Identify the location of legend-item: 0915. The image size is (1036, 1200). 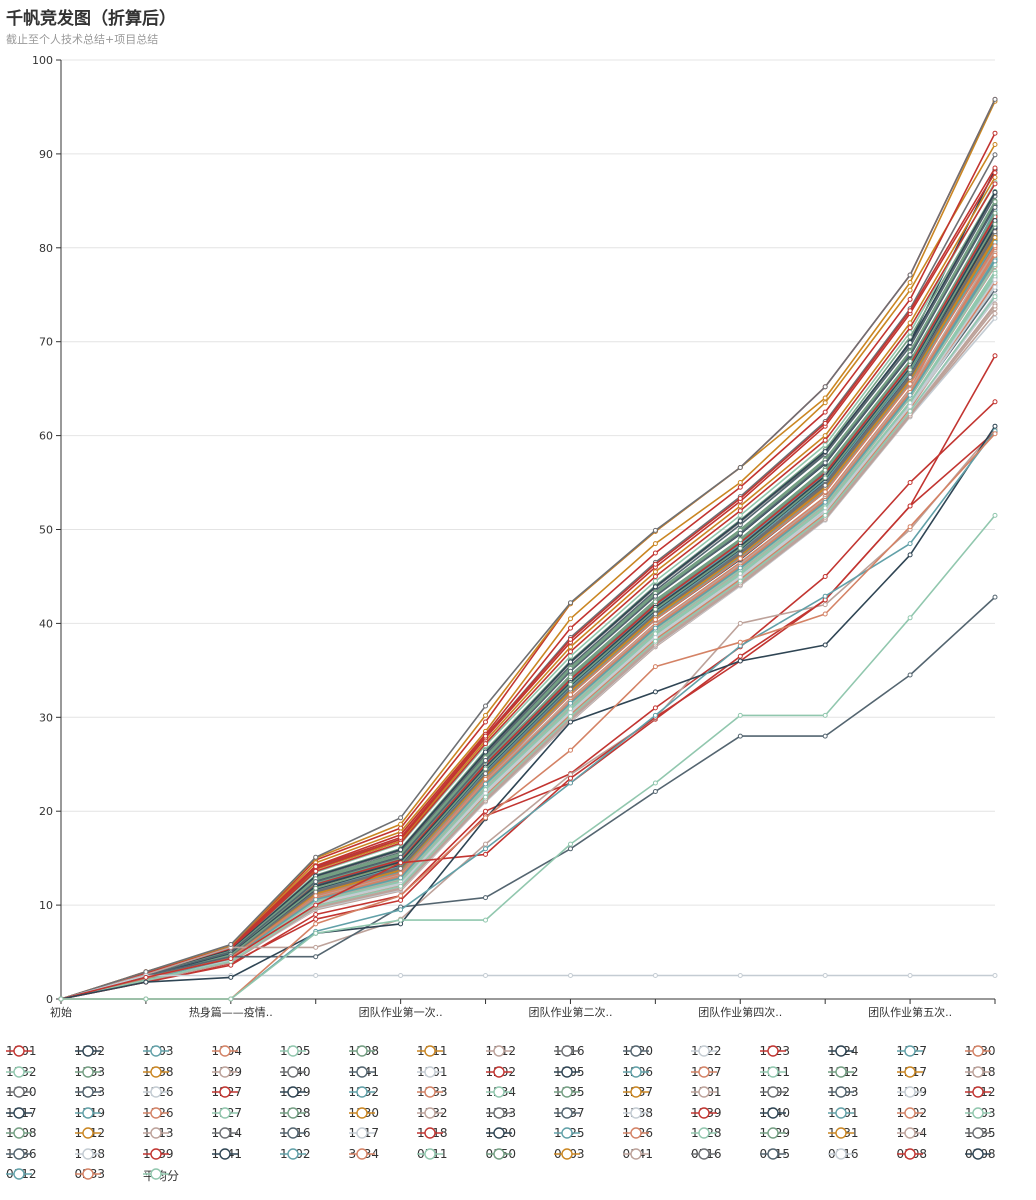
(774, 1154).